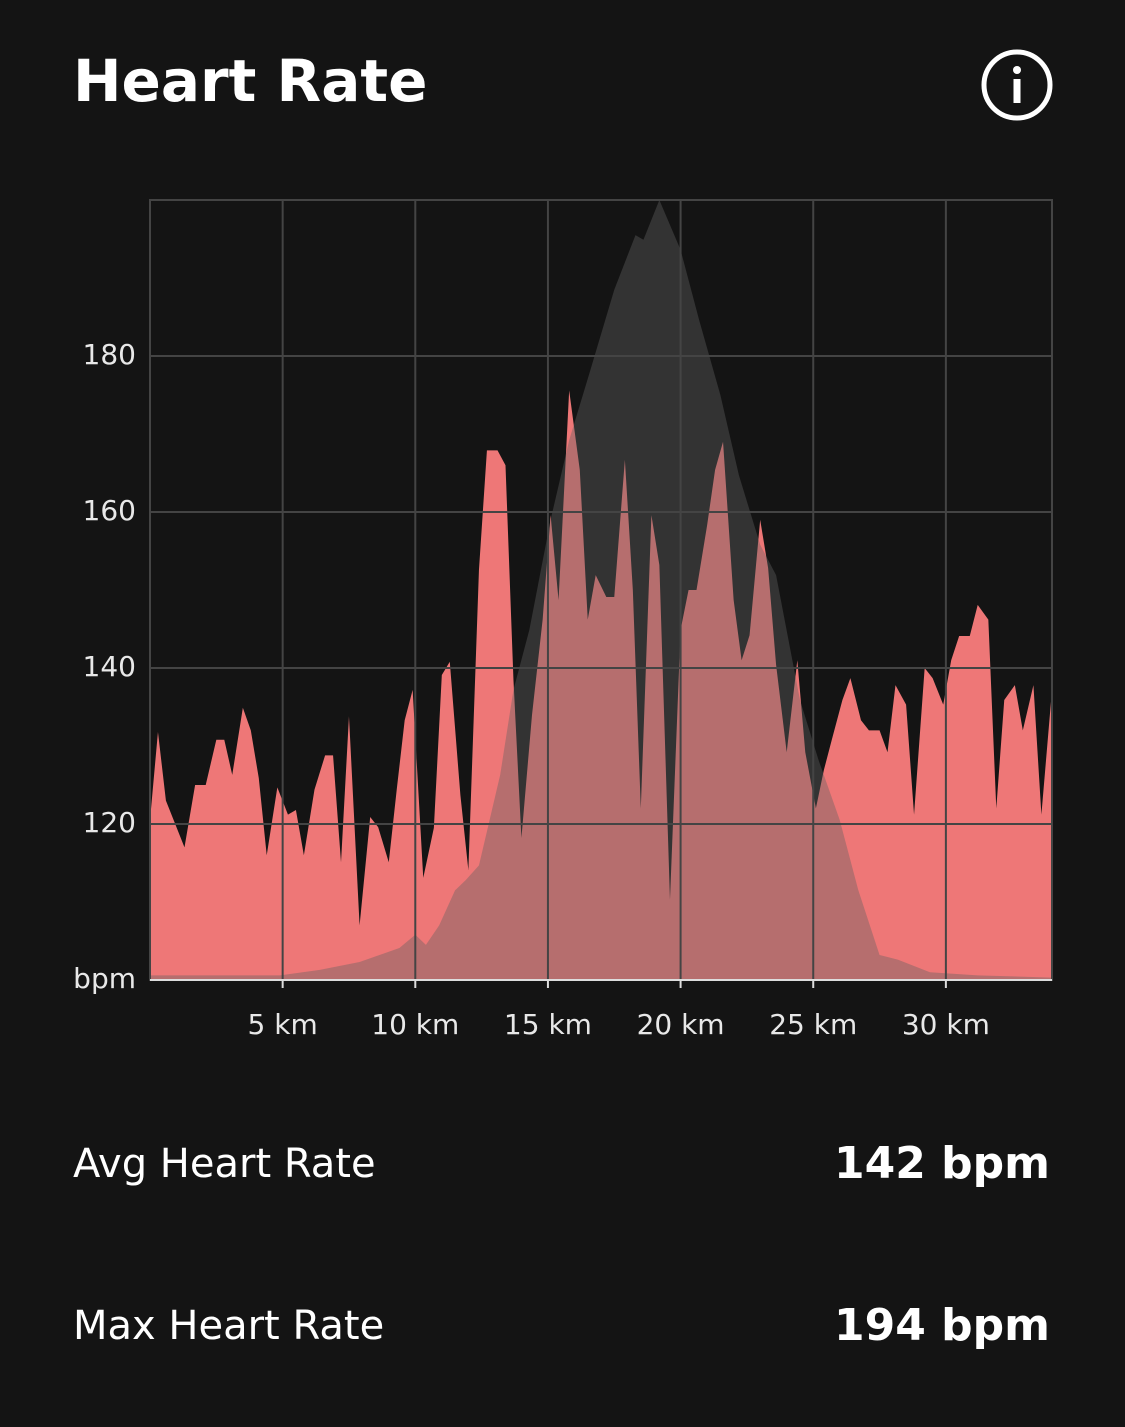 This screenshot has width=1125, height=1427. What do you see at coordinates (250, 81) in the screenshot?
I see `chart-title: Heart Rate` at bounding box center [250, 81].